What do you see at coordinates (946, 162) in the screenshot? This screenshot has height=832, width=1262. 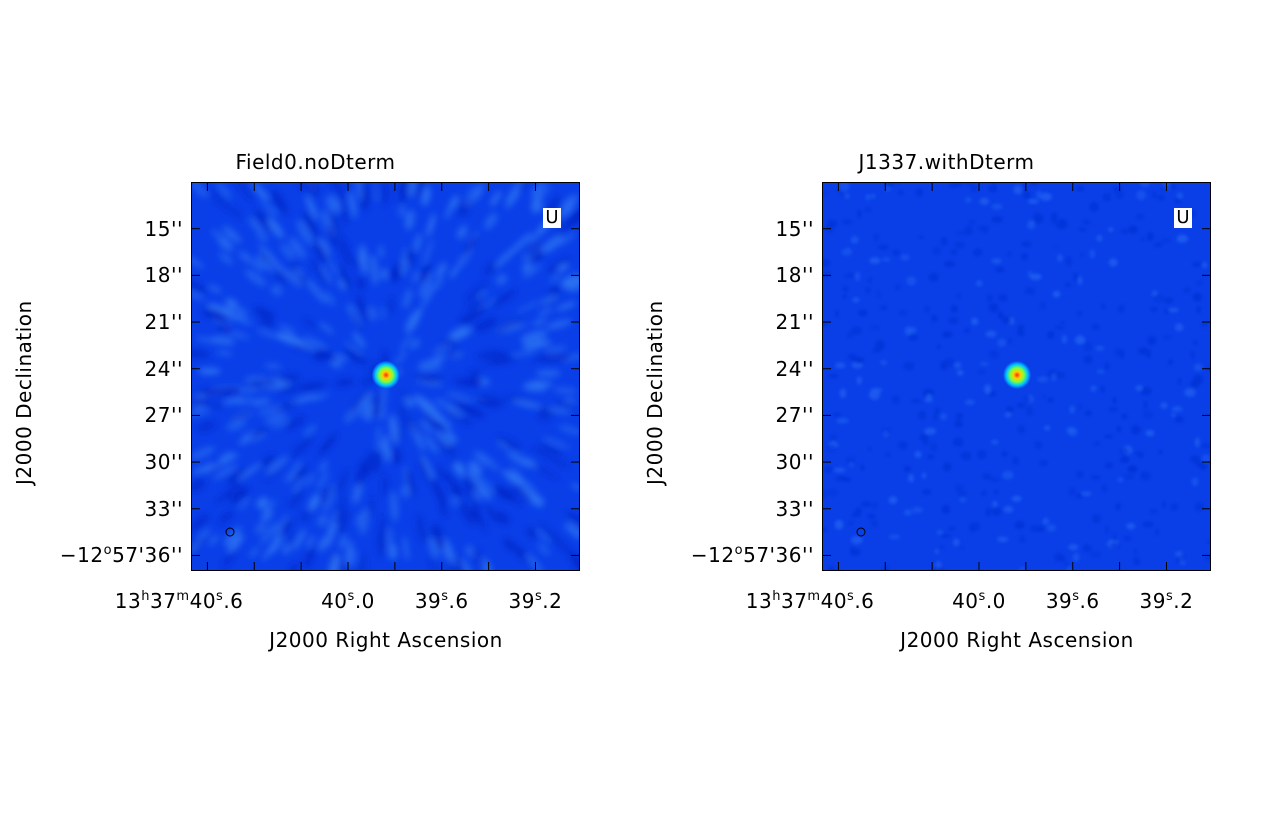 I see `plot-title: J1337.withDterm` at bounding box center [946, 162].